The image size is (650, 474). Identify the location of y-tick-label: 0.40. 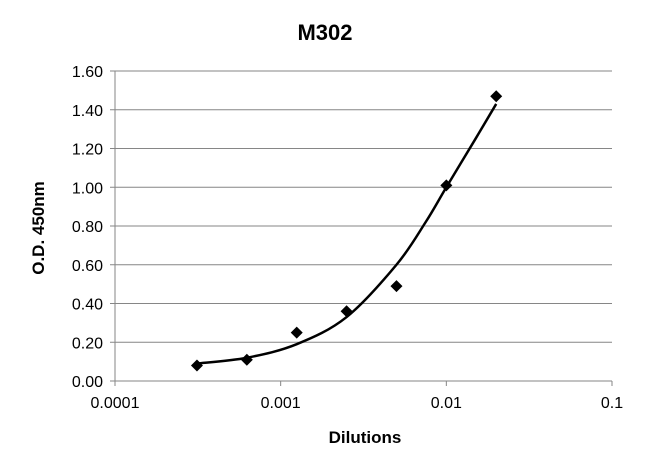
(87, 305).